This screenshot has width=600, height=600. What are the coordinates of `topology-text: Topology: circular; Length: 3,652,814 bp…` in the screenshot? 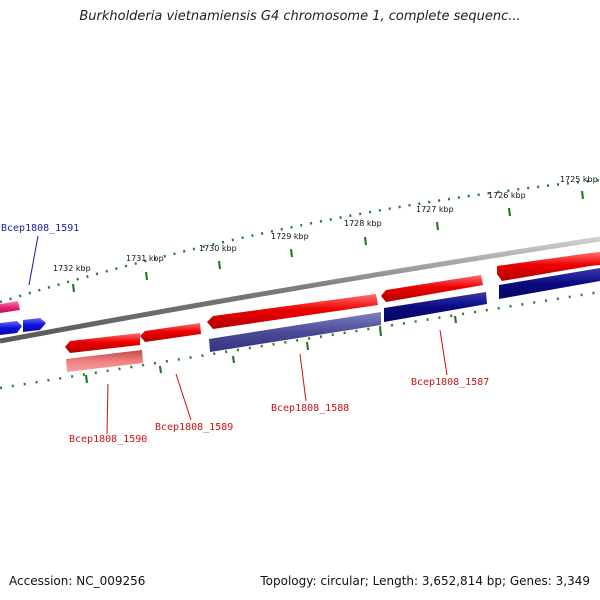 It's located at (425, 581).